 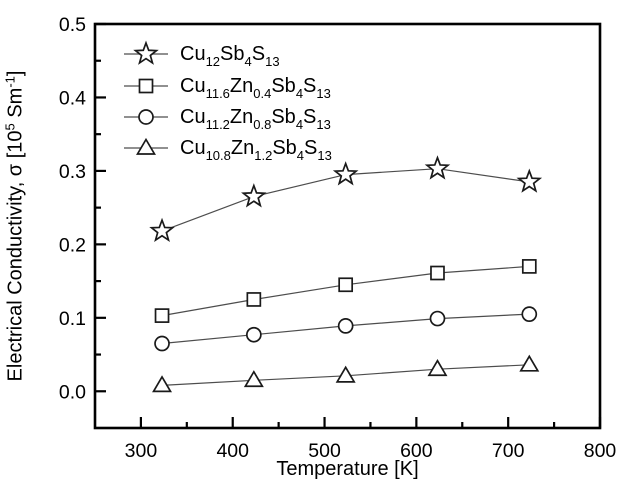 I want to click on legend-item-Cu11.2Zn0.8Sb4S13: Cu11.2Zn0.8Sb4S13, so click(x=225, y=117).